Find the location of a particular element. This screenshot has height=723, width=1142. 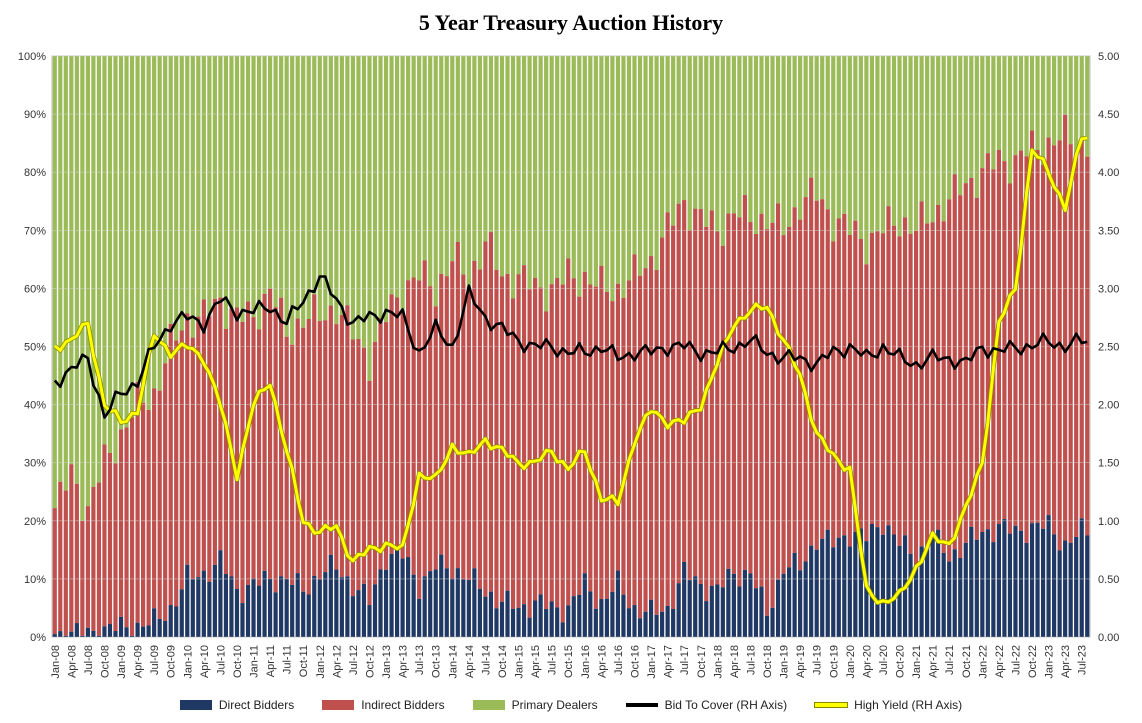

legend-btc-swatch is located at coordinates (641, 705).